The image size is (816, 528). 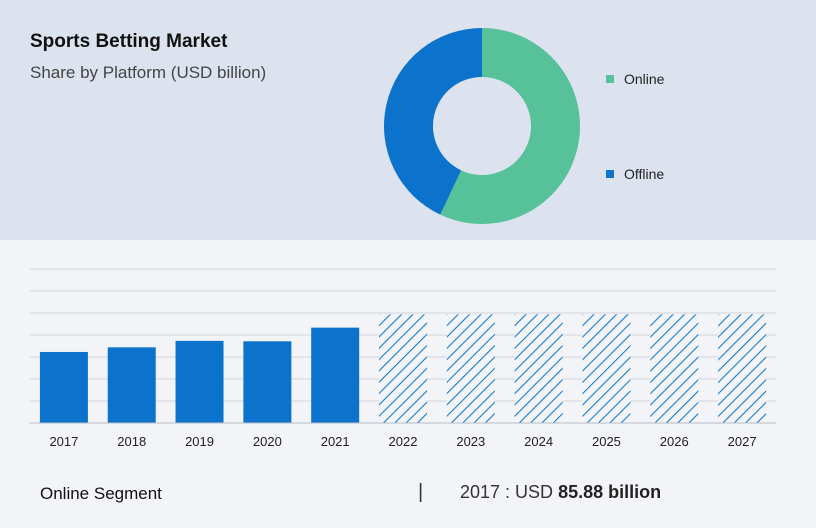 I want to click on donut-slice-online, so click(x=510, y=126).